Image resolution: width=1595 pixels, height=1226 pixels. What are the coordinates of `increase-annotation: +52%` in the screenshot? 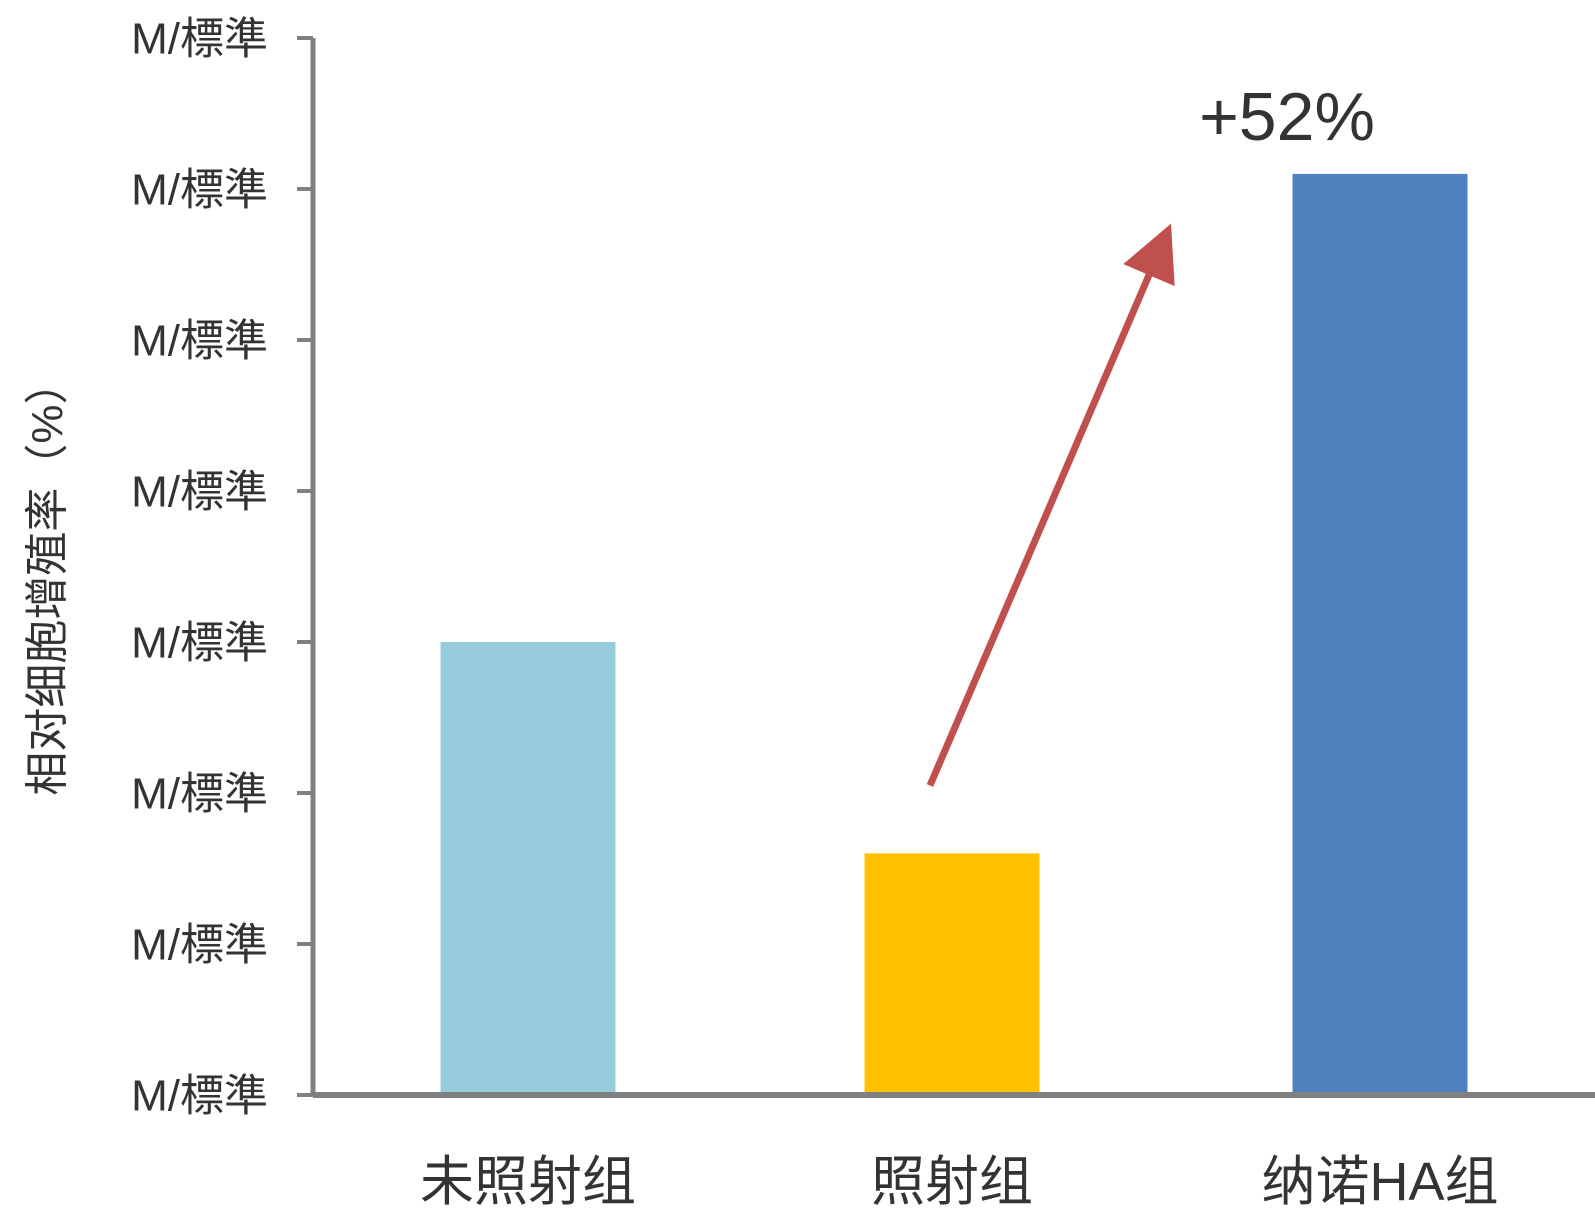 It's located at (1287, 117).